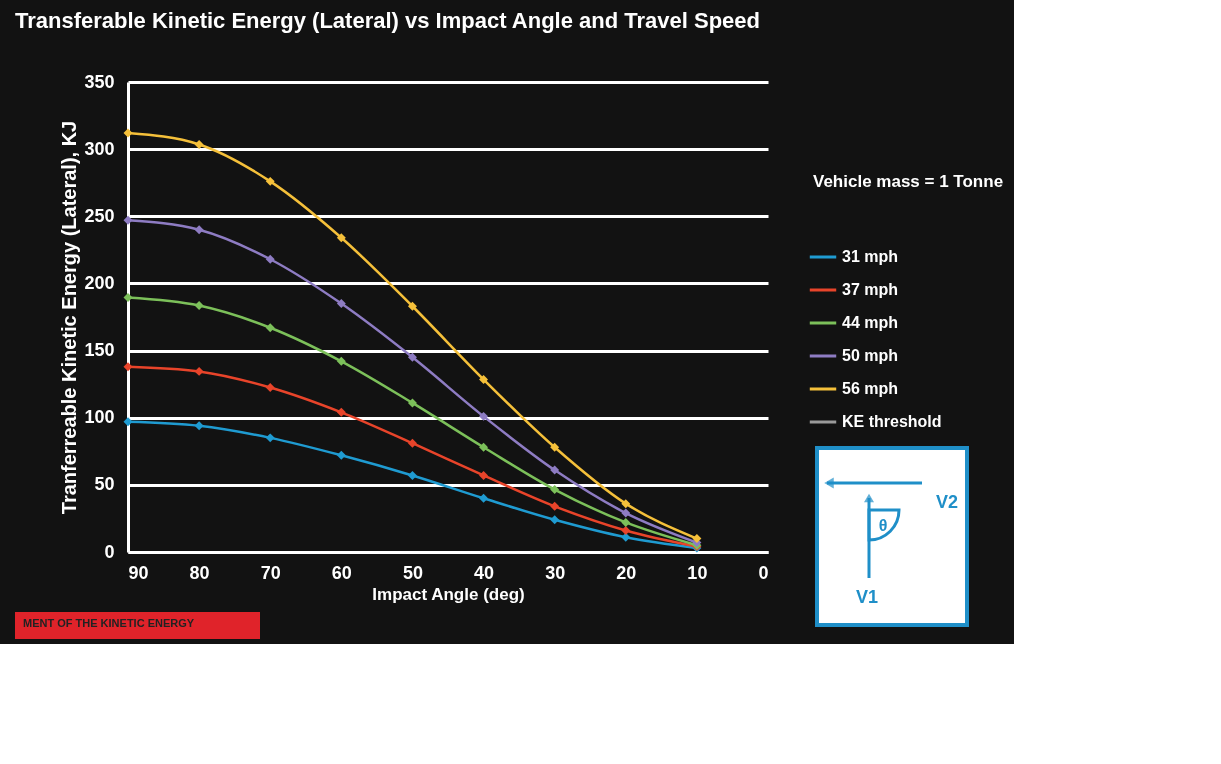 The height and width of the screenshot is (764, 1221). What do you see at coordinates (908, 181) in the screenshot?
I see `text: Vehicle mass = 1 Tonne` at bounding box center [908, 181].